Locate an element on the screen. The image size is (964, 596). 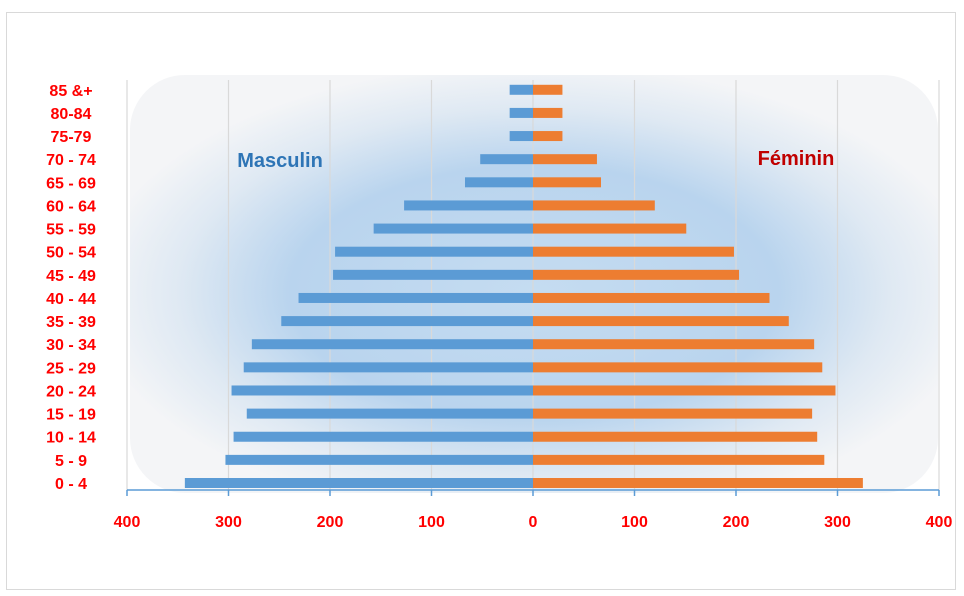
age-group-label: 65 - 69 is located at coordinates (71, 183).